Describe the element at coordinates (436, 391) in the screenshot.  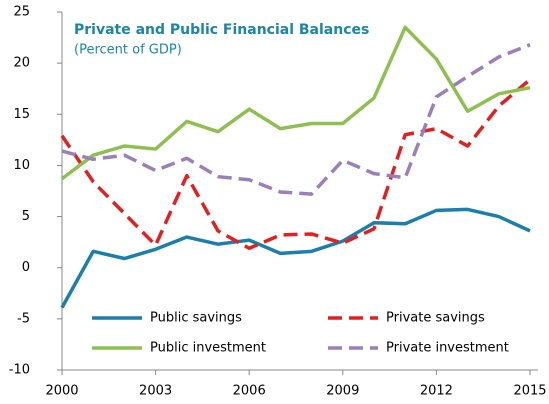
I see `x-tick-label: 2012` at that location.